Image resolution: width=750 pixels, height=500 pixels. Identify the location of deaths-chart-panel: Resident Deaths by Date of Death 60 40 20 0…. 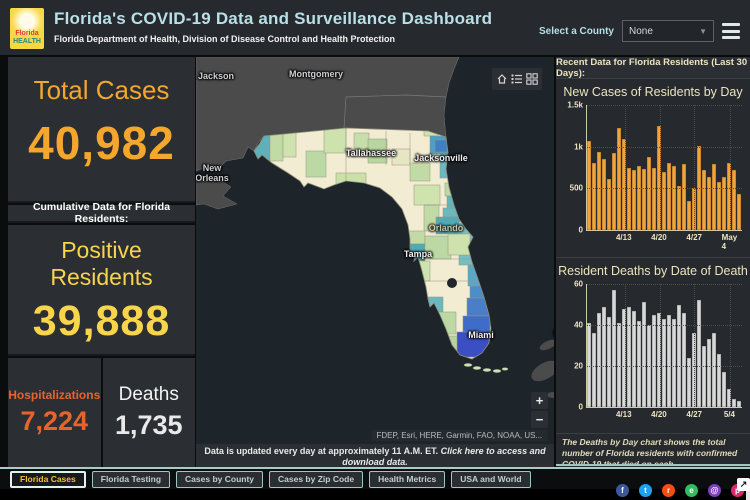
(653, 346).